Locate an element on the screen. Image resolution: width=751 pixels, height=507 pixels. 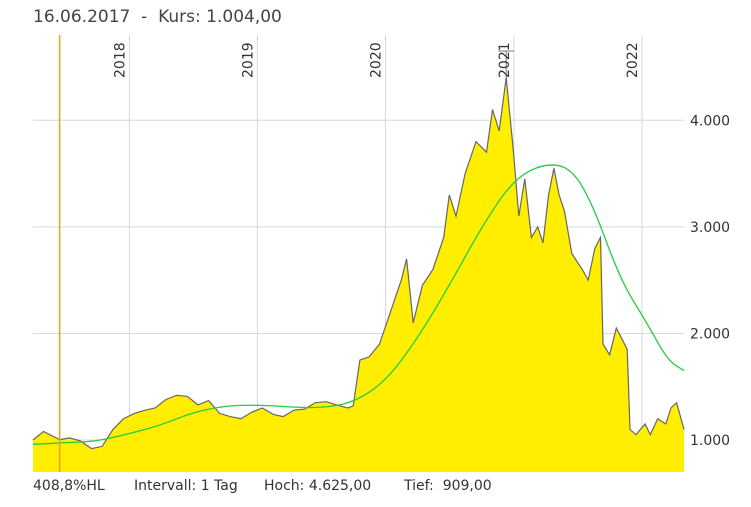
chart-header: 16.06.2017 - Kurs: 1.004,00 is located at coordinates (157, 17).